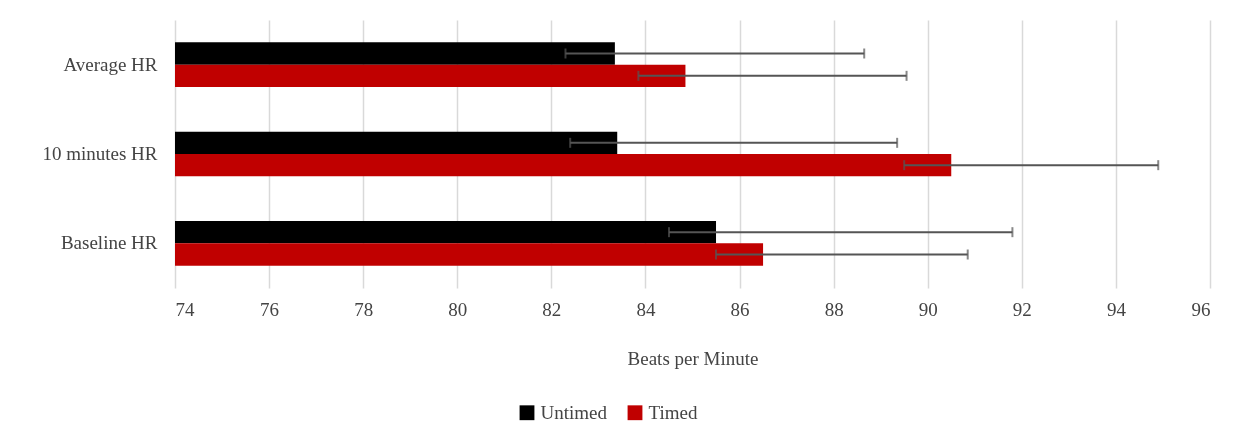  I want to click on x-tick-label: 90, so click(928, 309).